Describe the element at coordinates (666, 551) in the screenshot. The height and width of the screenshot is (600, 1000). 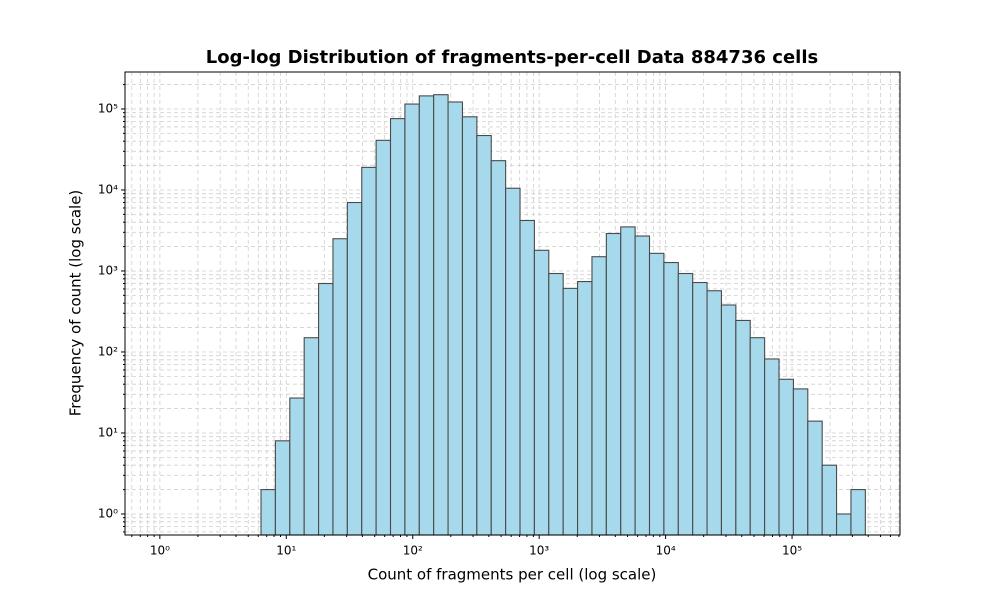
I see `x-tick-label: 10⁴` at that location.